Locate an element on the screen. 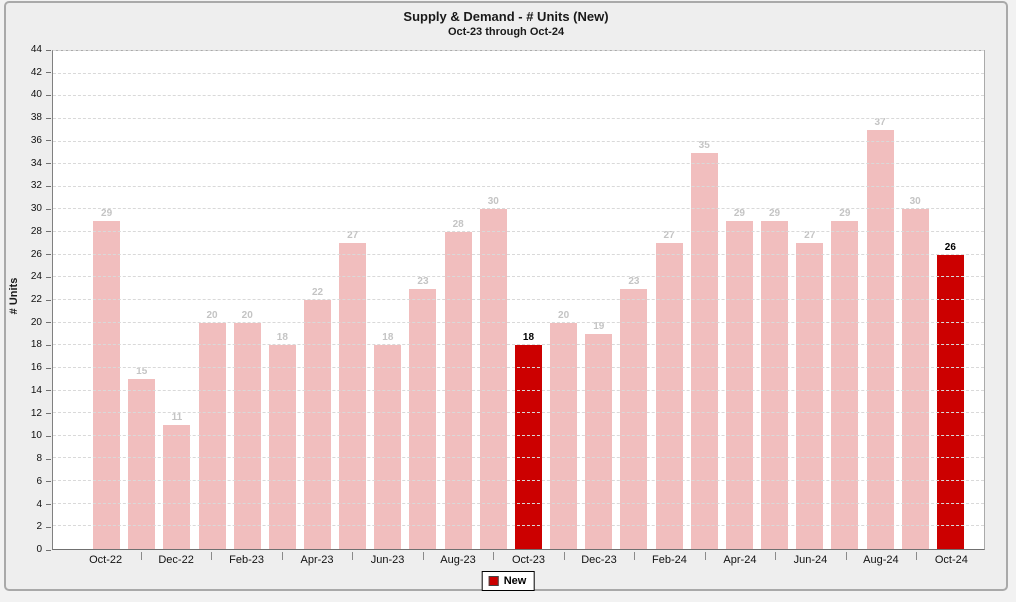 Image resolution: width=1016 pixels, height=602 pixels. bar-slot: 15 is located at coordinates (141, 300).